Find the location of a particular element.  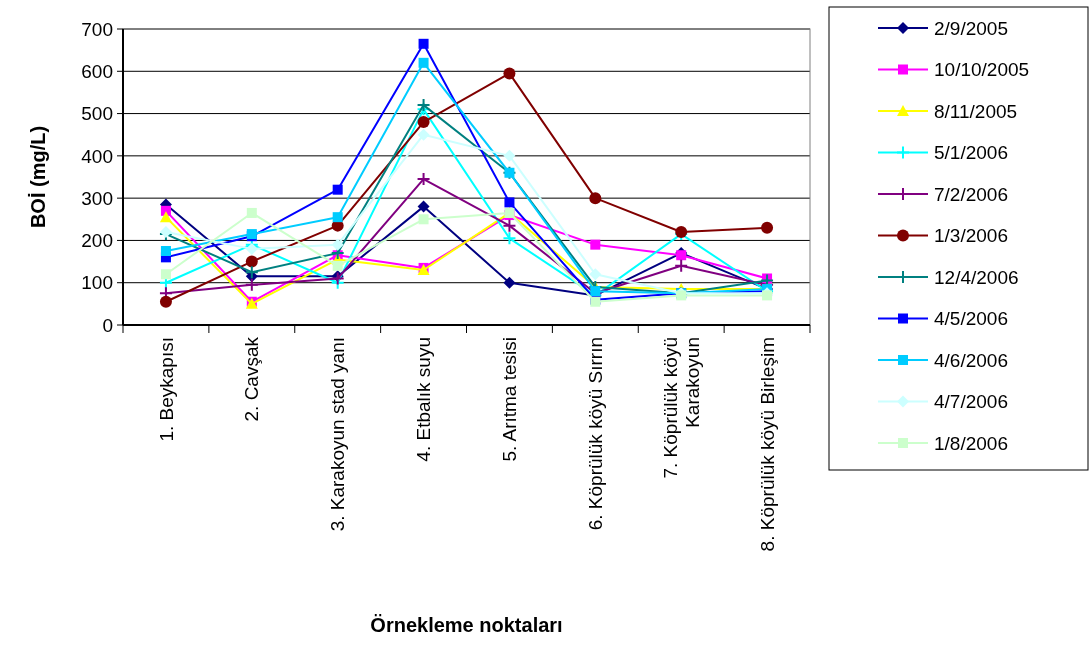

y-tick-label: 600 is located at coordinates (97, 71).